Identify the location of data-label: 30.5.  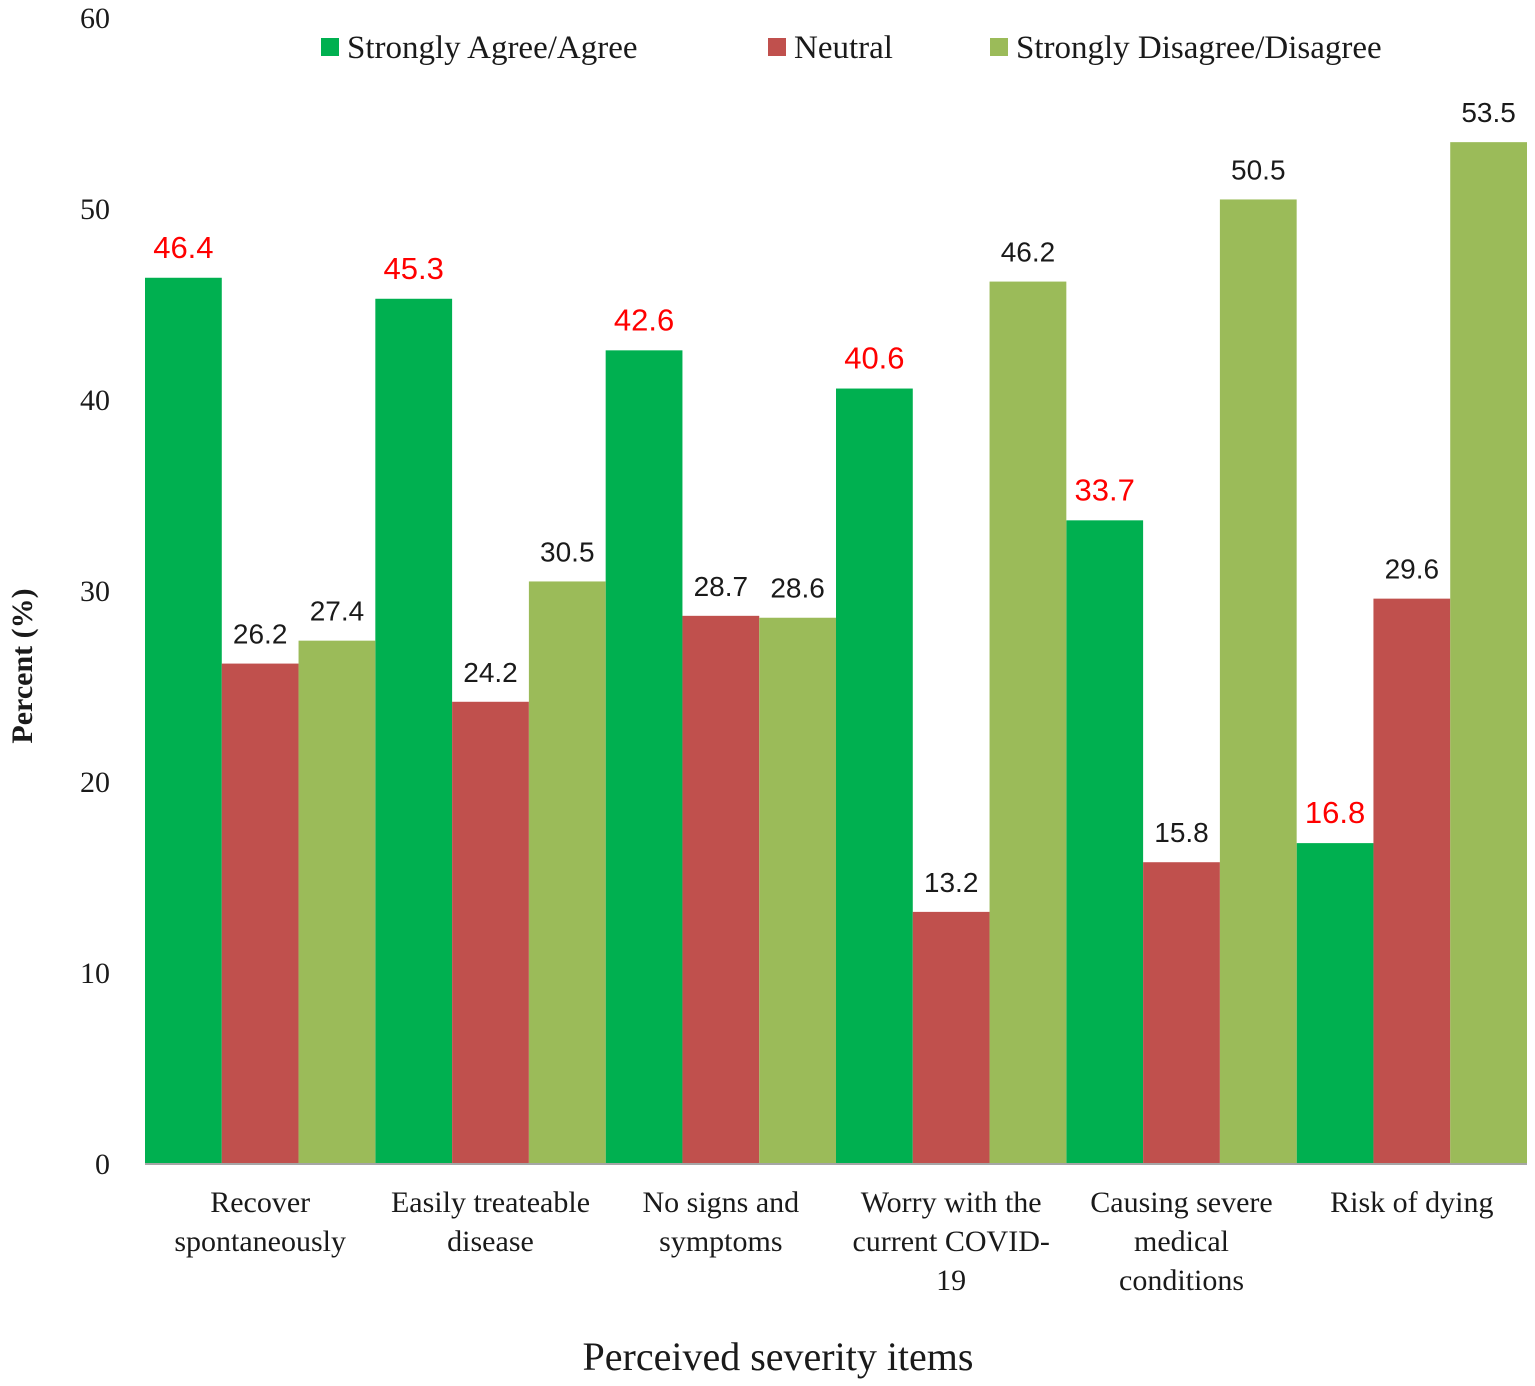
(567, 551).